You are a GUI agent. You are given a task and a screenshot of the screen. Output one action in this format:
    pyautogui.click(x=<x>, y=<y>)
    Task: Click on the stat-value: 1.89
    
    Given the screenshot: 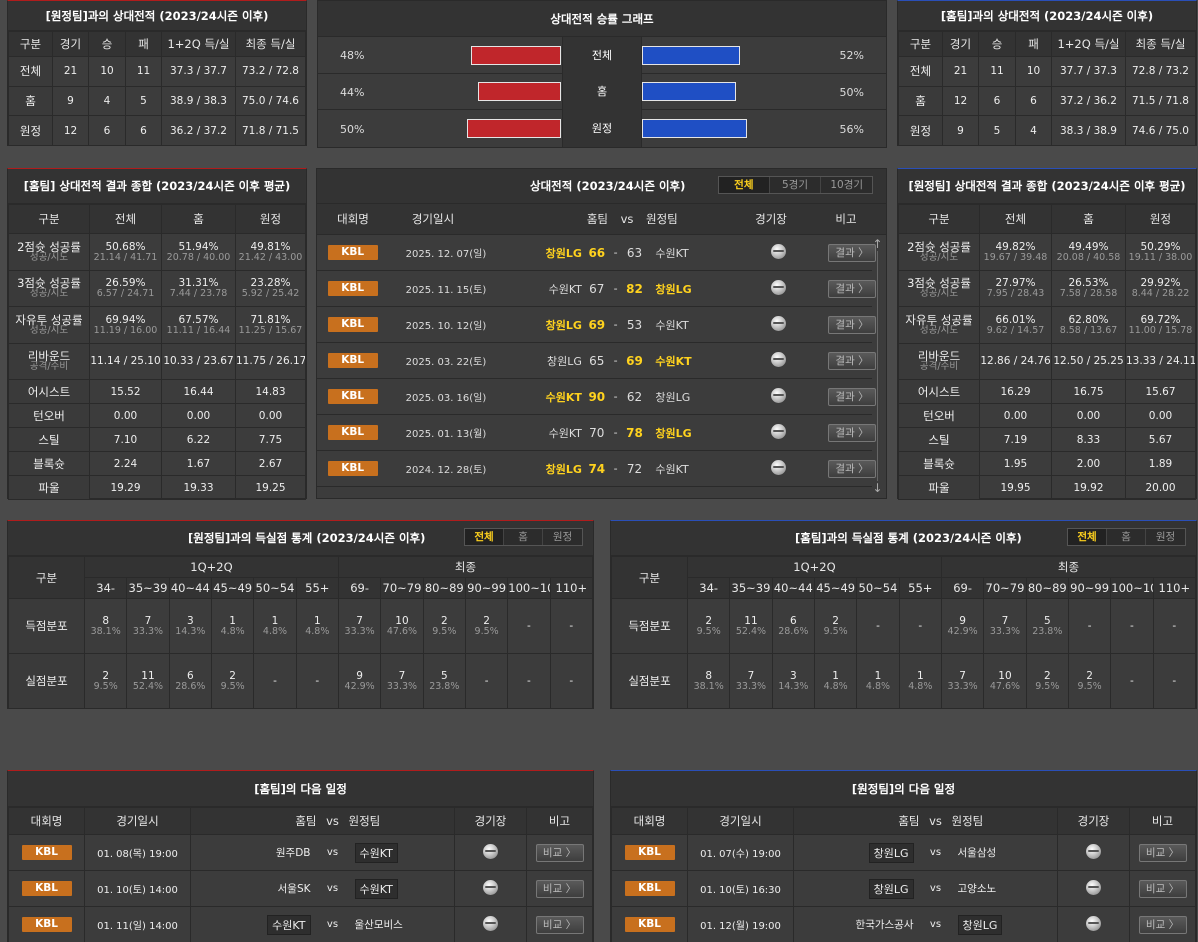 What is the action you would take?
    pyautogui.click(x=1160, y=463)
    